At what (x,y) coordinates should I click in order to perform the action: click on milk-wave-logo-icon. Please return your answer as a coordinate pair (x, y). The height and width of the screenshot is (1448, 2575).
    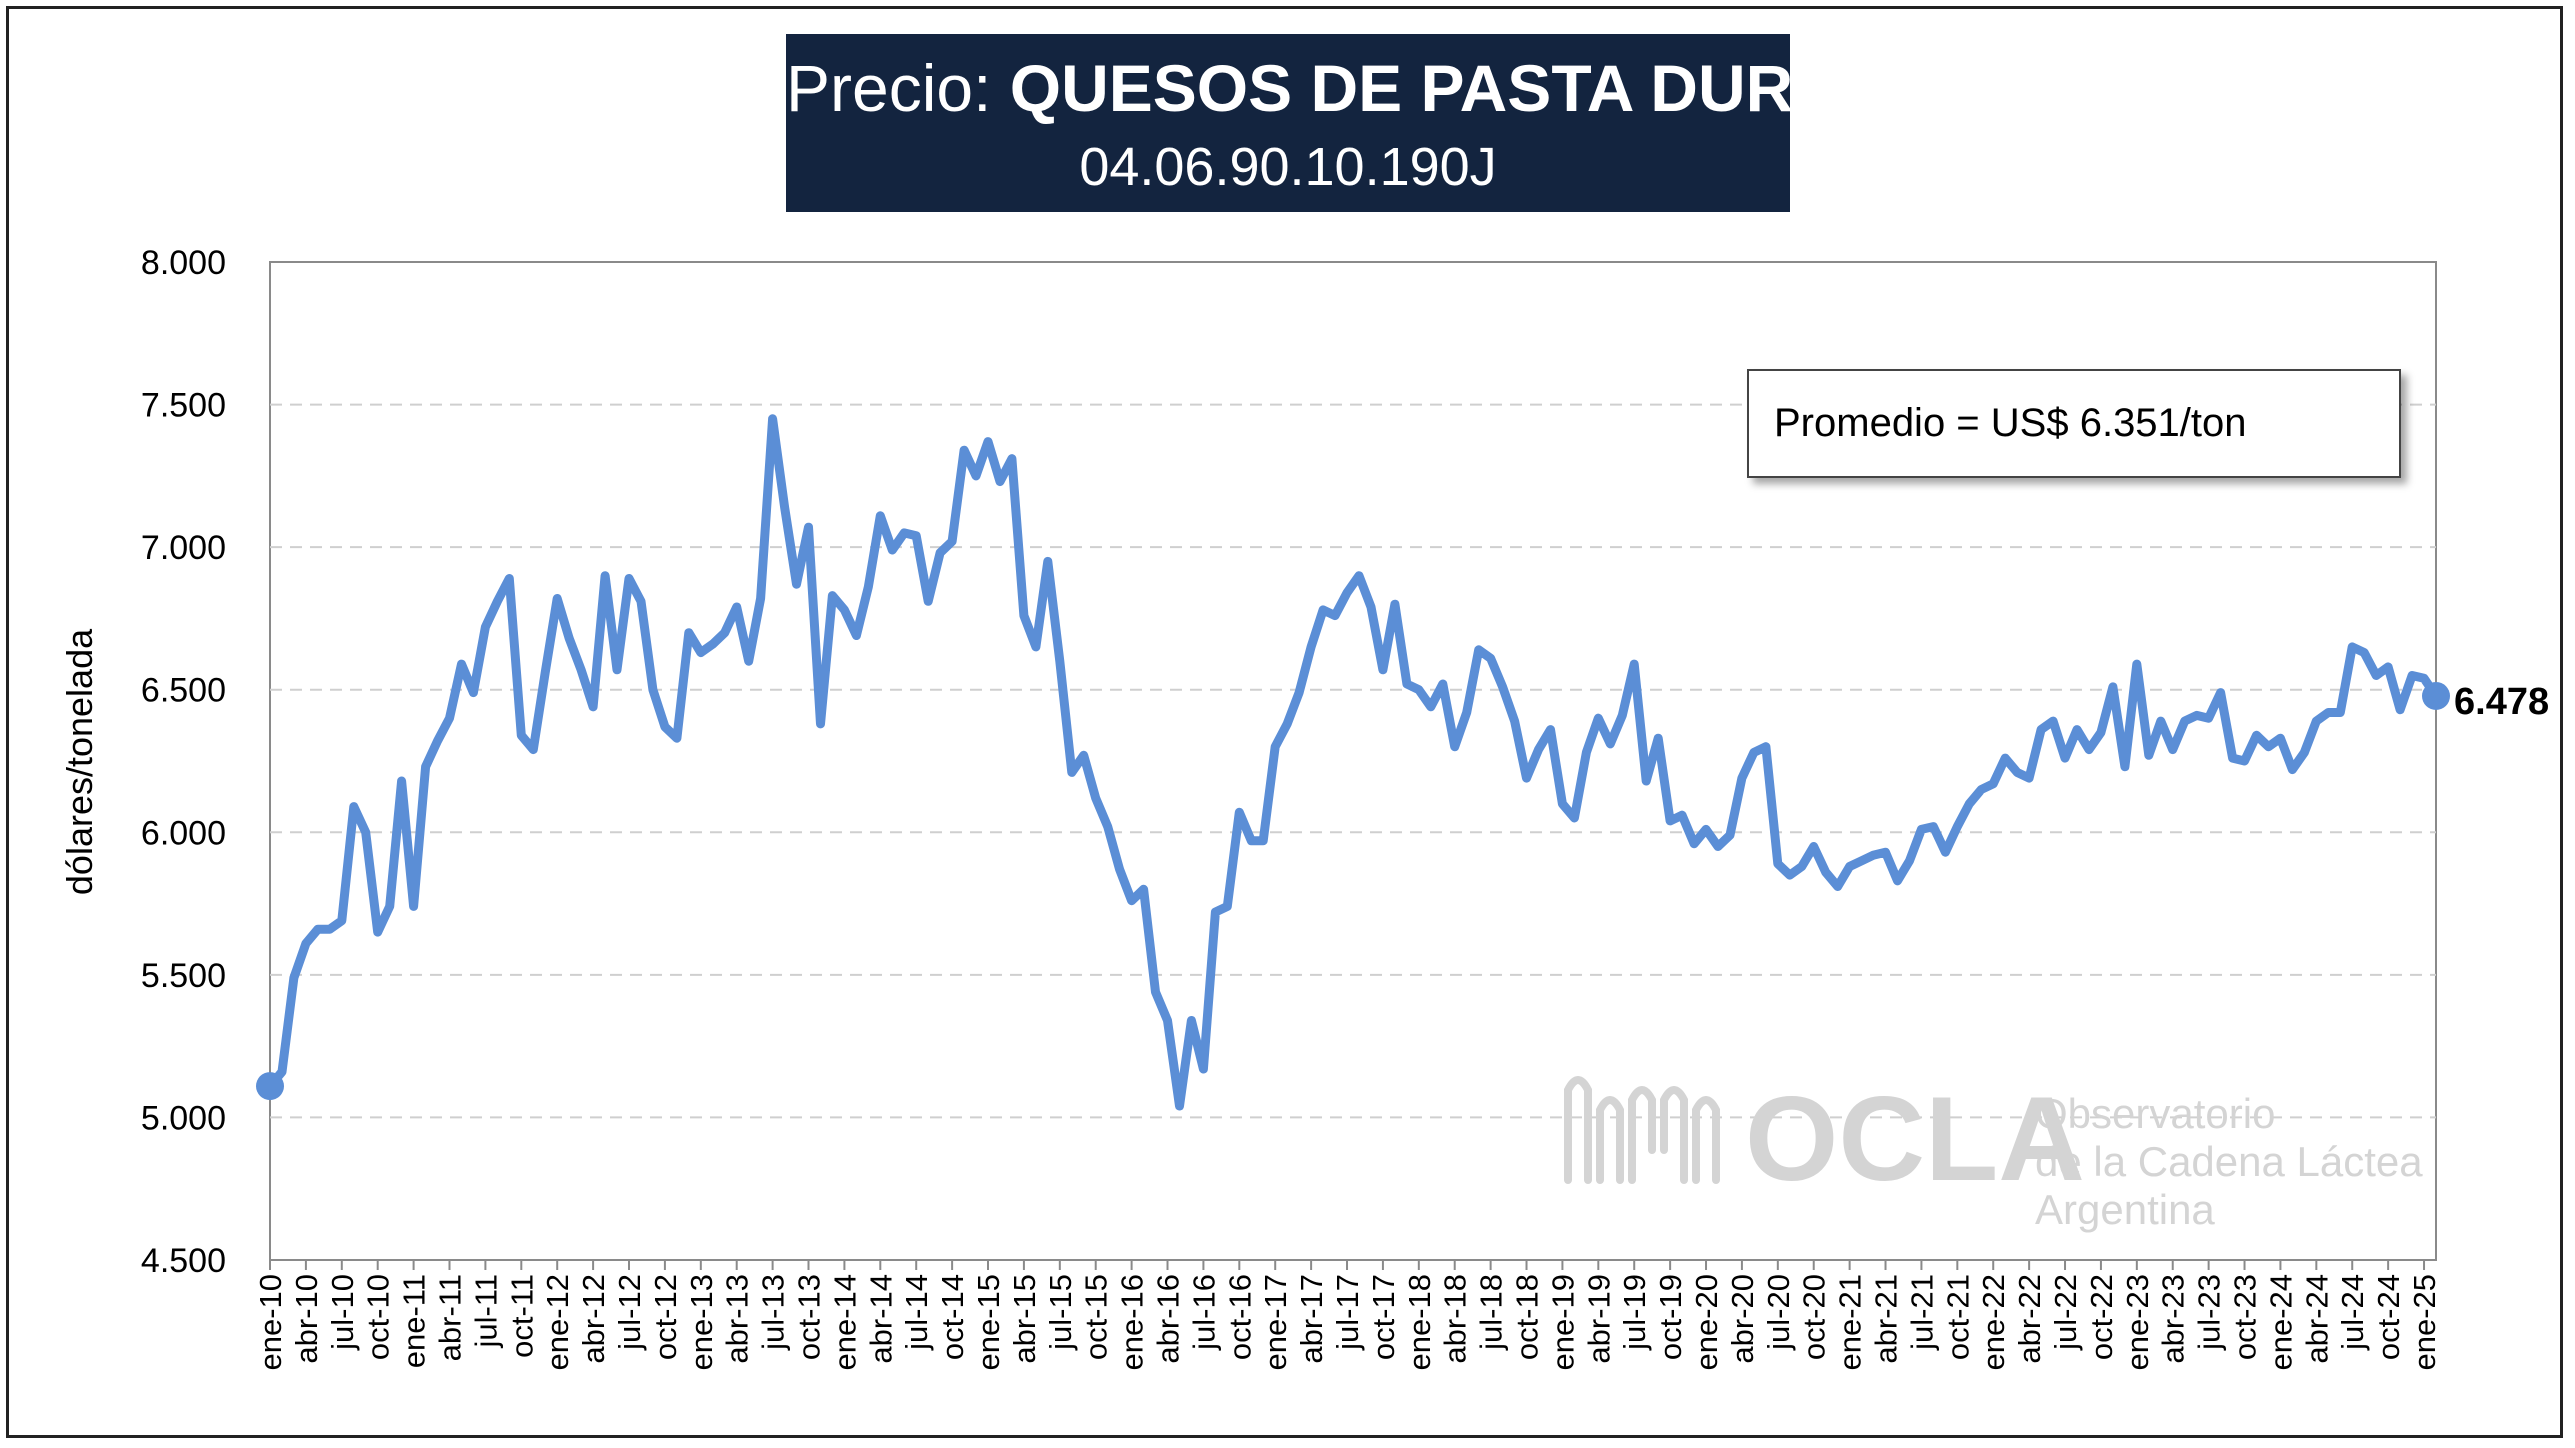
    Looking at the image, I should click on (1642, 1130).